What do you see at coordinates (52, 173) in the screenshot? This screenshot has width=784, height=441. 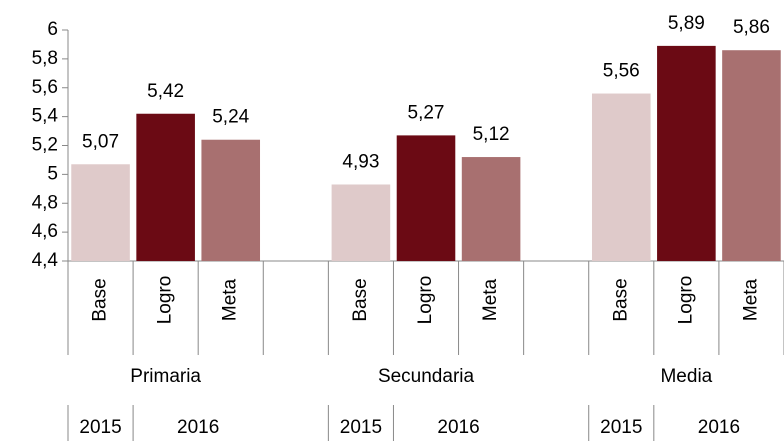 I see `y-tick-label: 5` at bounding box center [52, 173].